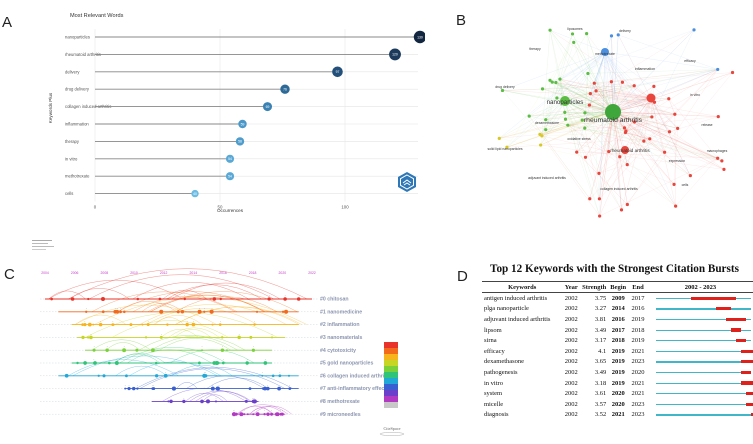  Describe the element at coordinates (522, 415) in the screenshot. I see `burst-keyword: diagnosis` at that location.